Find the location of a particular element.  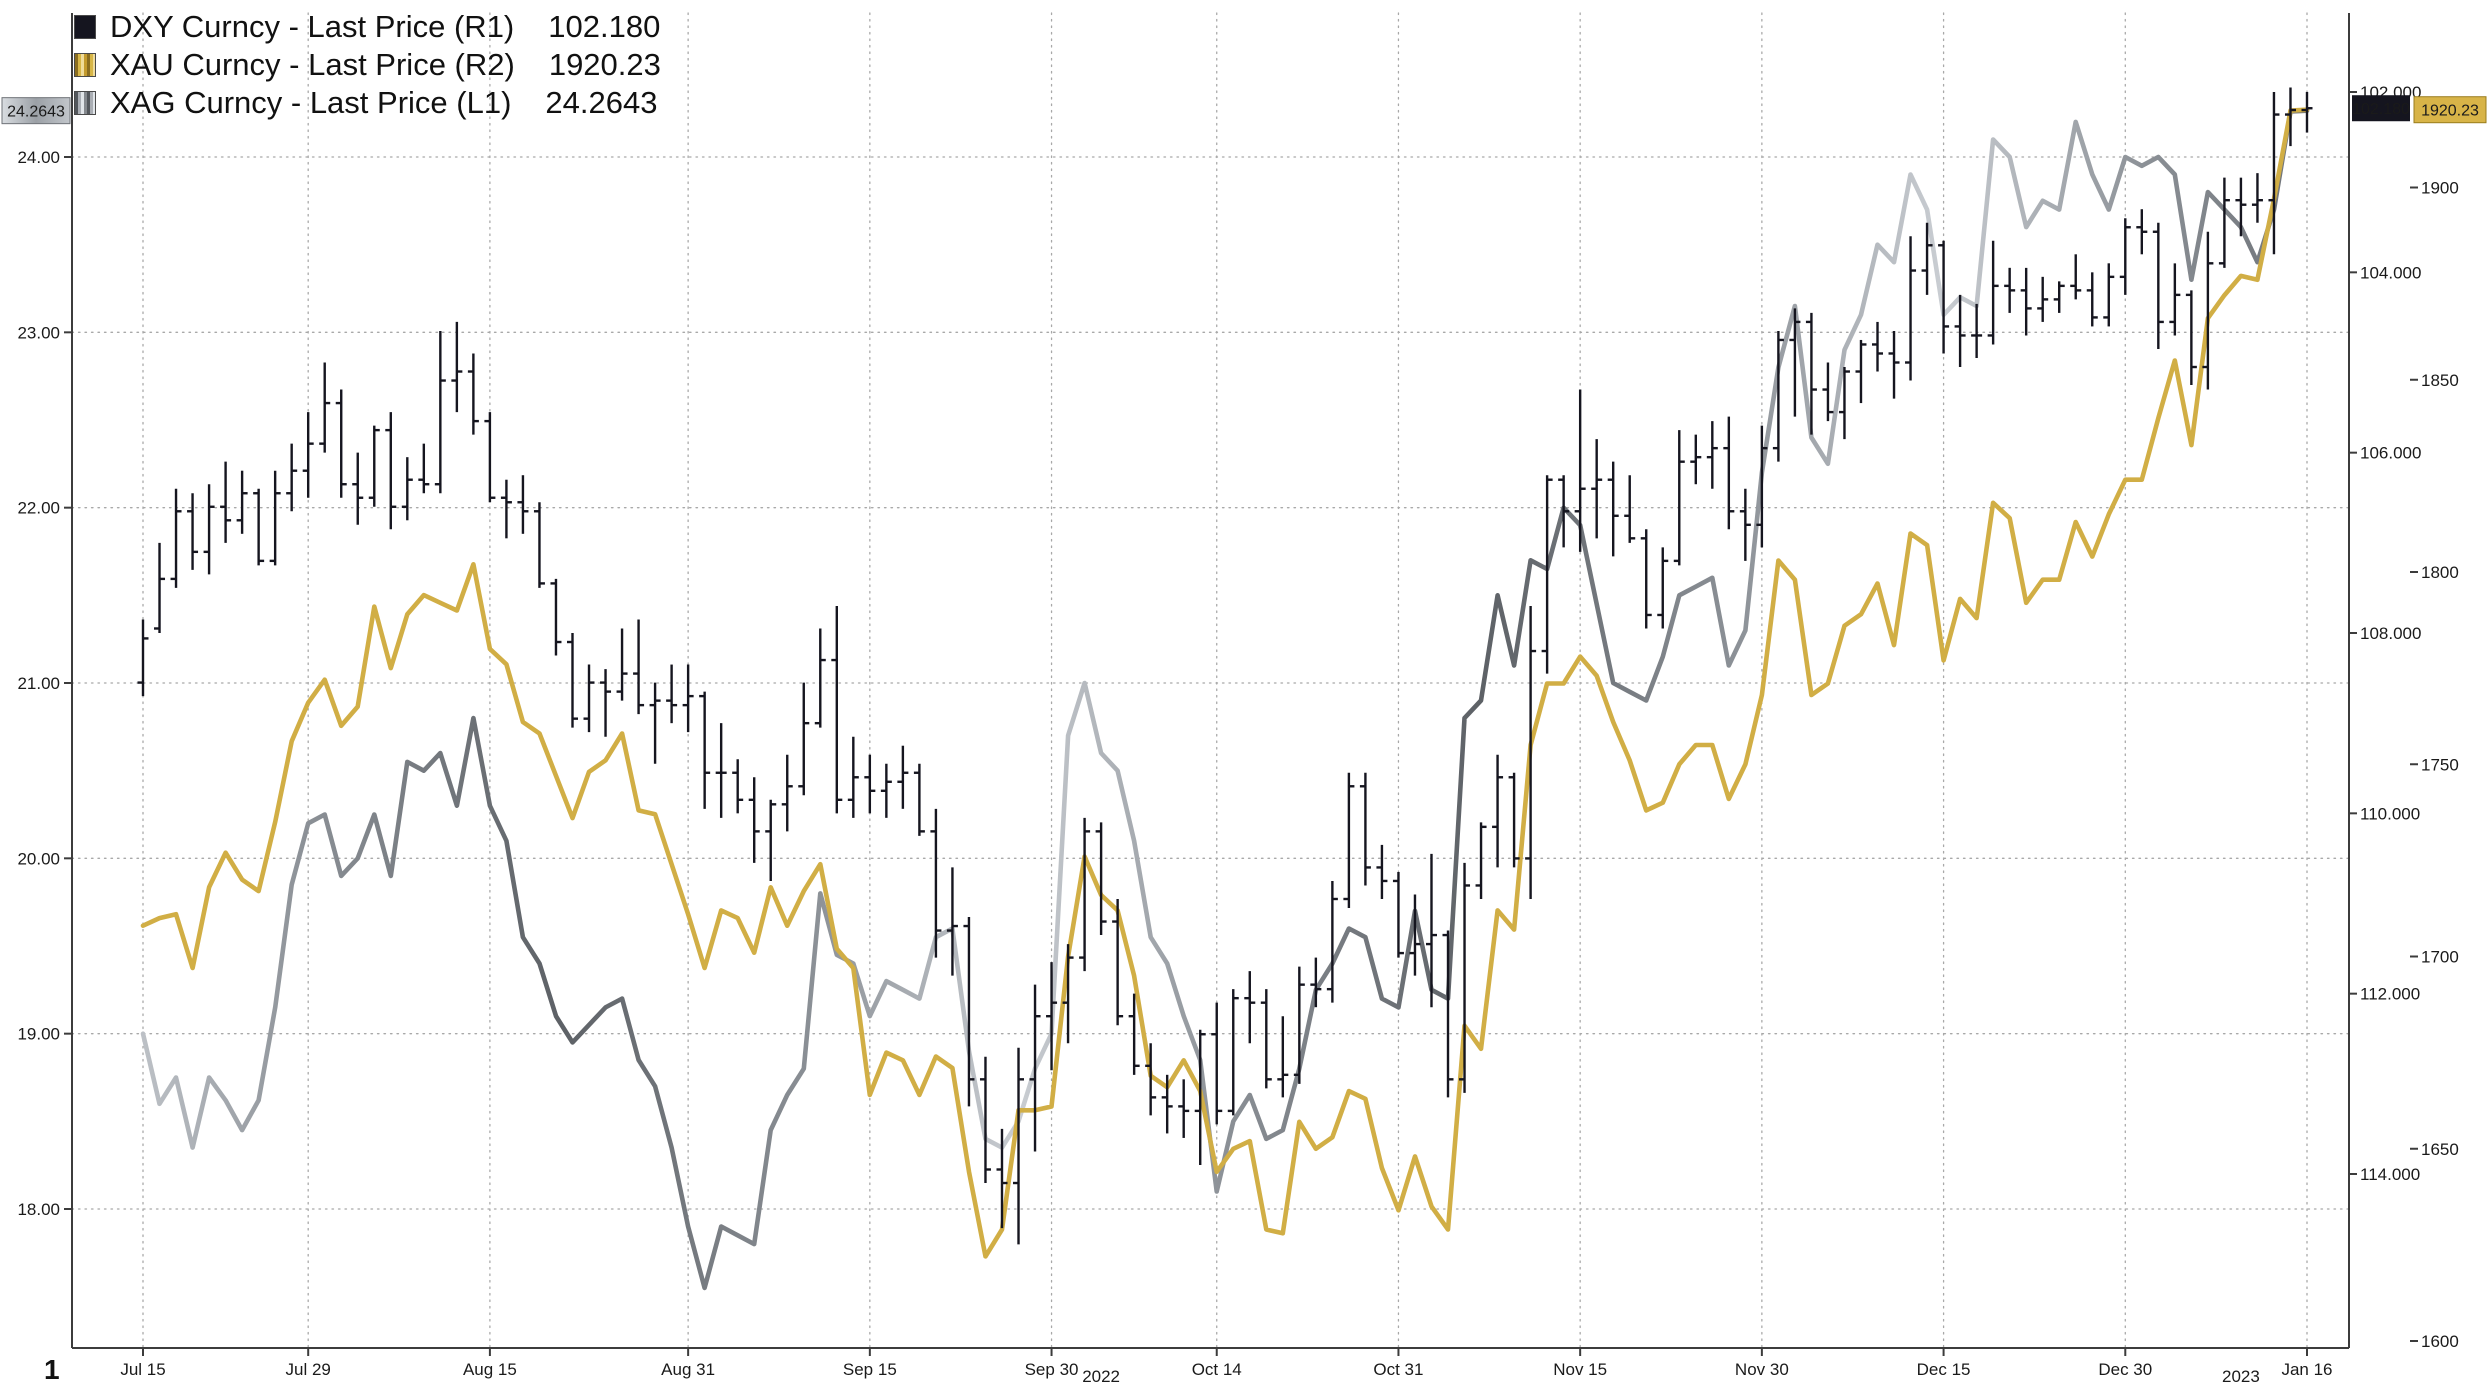

left-axis-label: 23.00 is located at coordinates (38, 332).